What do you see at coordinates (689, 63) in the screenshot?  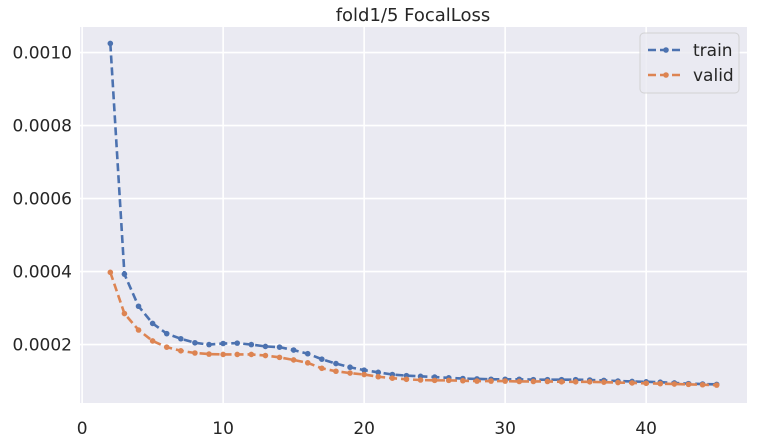 I see `legend: train valid` at bounding box center [689, 63].